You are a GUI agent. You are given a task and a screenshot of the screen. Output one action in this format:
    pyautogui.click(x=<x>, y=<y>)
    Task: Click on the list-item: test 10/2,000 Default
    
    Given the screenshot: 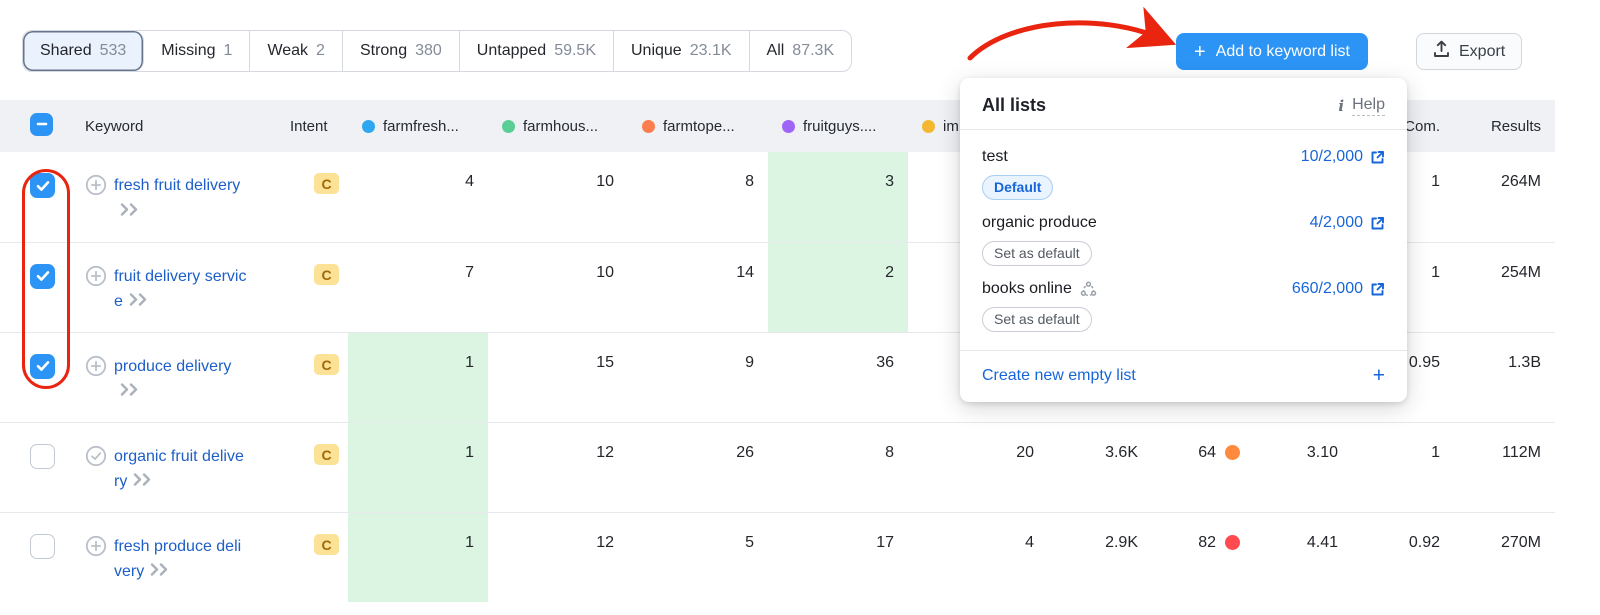 What is the action you would take?
    pyautogui.click(x=1183, y=174)
    